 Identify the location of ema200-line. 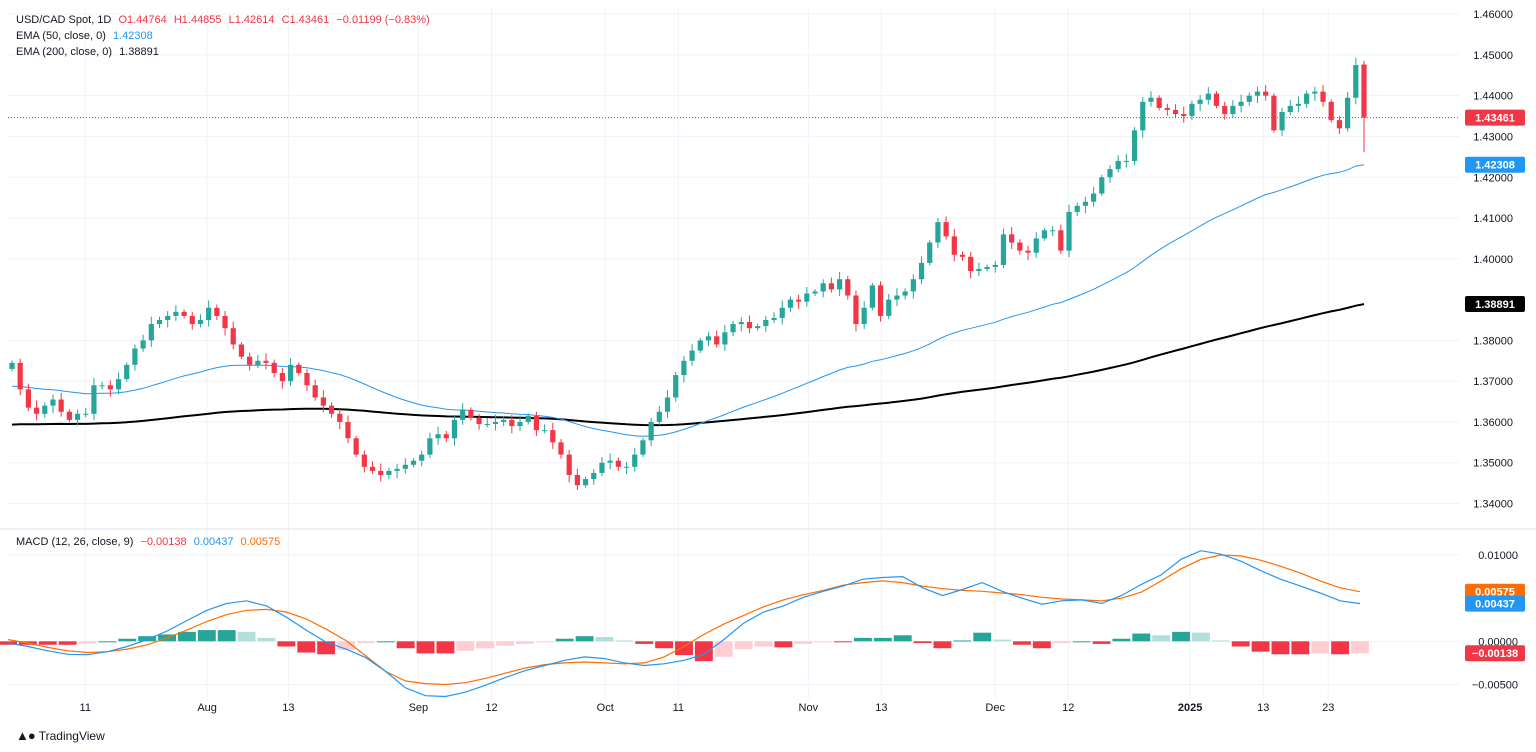
(688, 365).